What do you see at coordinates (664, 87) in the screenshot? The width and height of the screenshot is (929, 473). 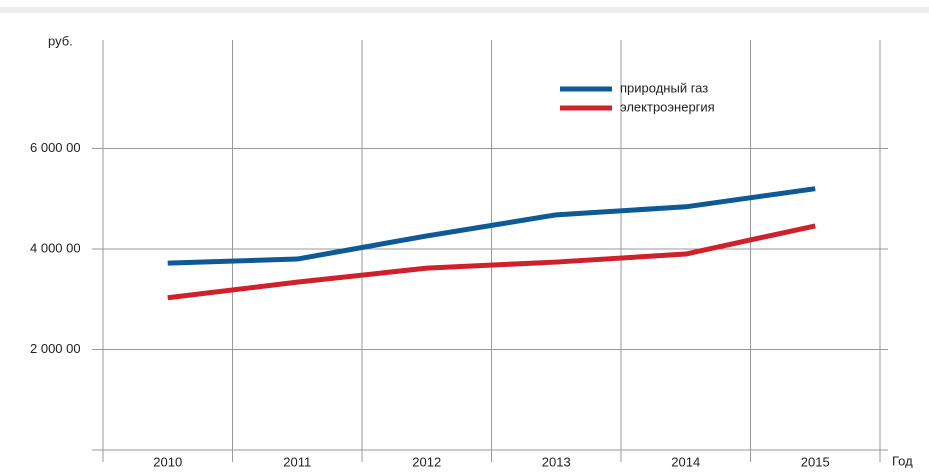 I see `legend-label: природный газ` at bounding box center [664, 87].